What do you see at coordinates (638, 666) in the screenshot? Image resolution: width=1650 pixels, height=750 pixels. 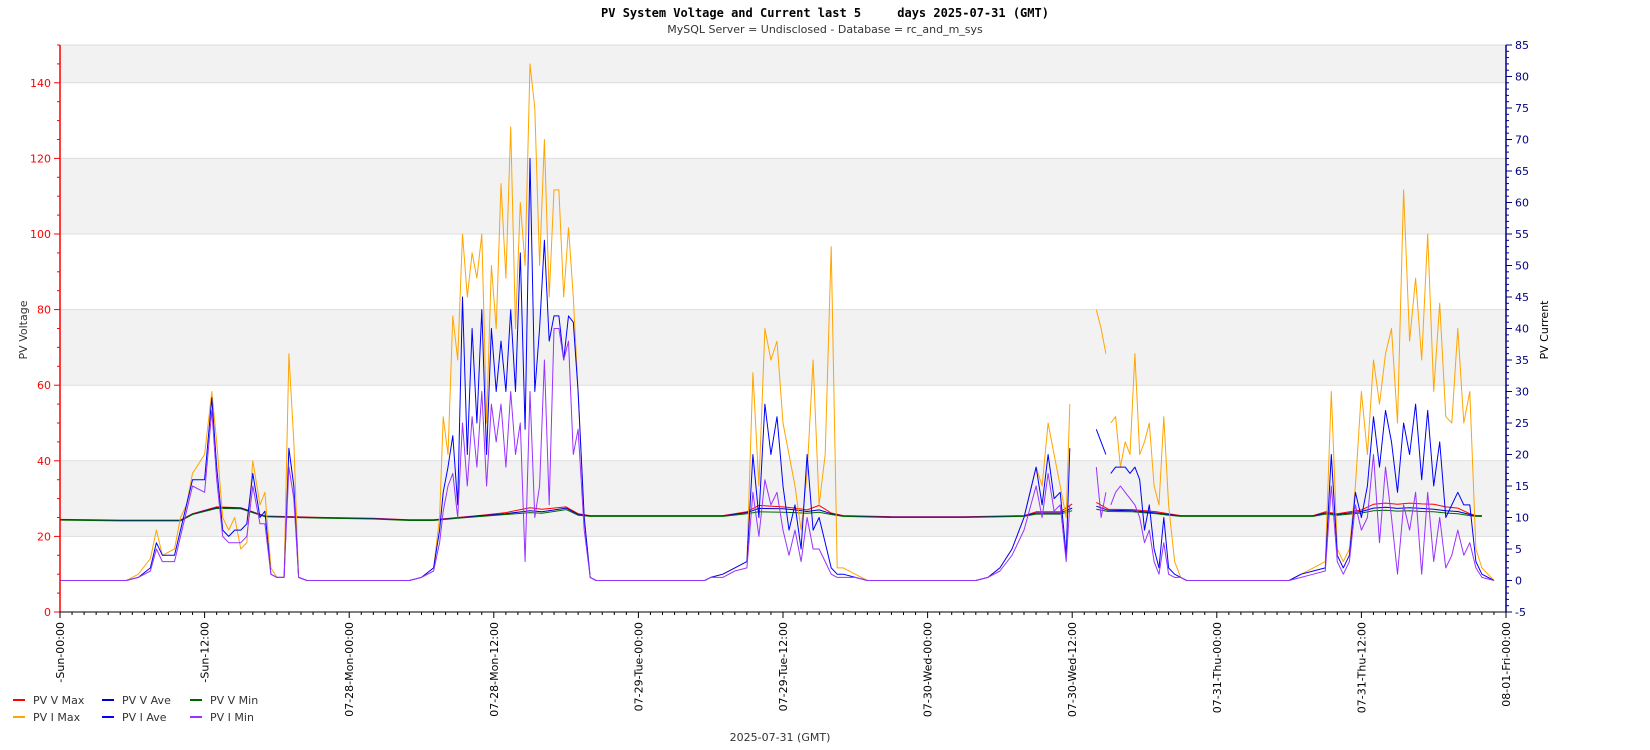 I see `x-tick-label: 07-29-Tue-00:00` at bounding box center [638, 666].